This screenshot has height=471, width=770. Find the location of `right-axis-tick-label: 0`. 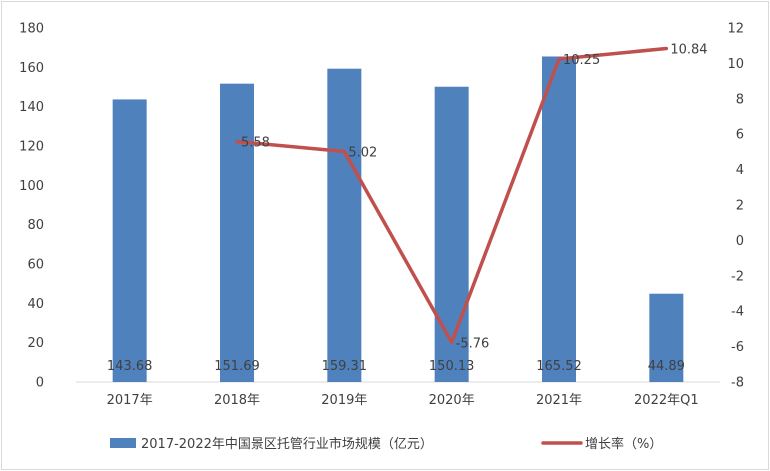

right-axis-tick-label: 0 is located at coordinates (740, 241).